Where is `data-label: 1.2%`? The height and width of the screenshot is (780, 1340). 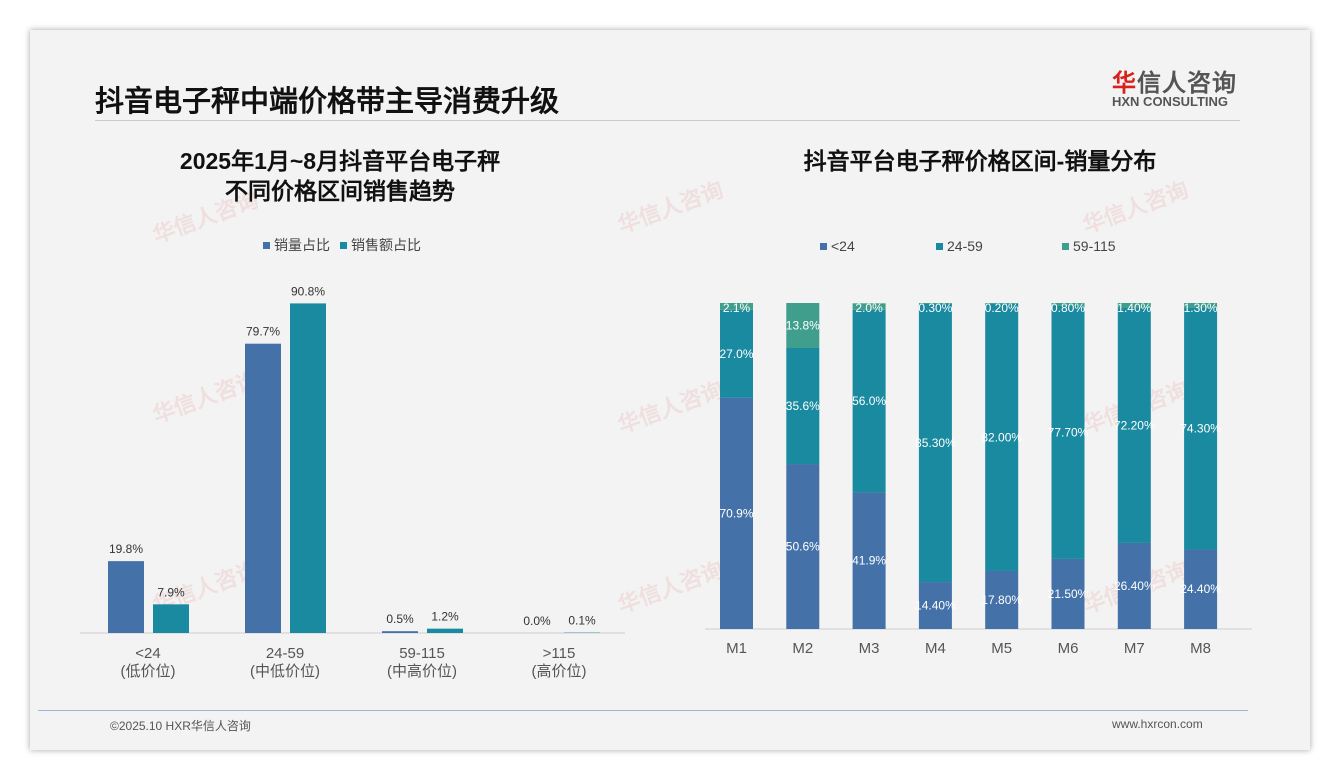 data-label: 1.2% is located at coordinates (445, 617).